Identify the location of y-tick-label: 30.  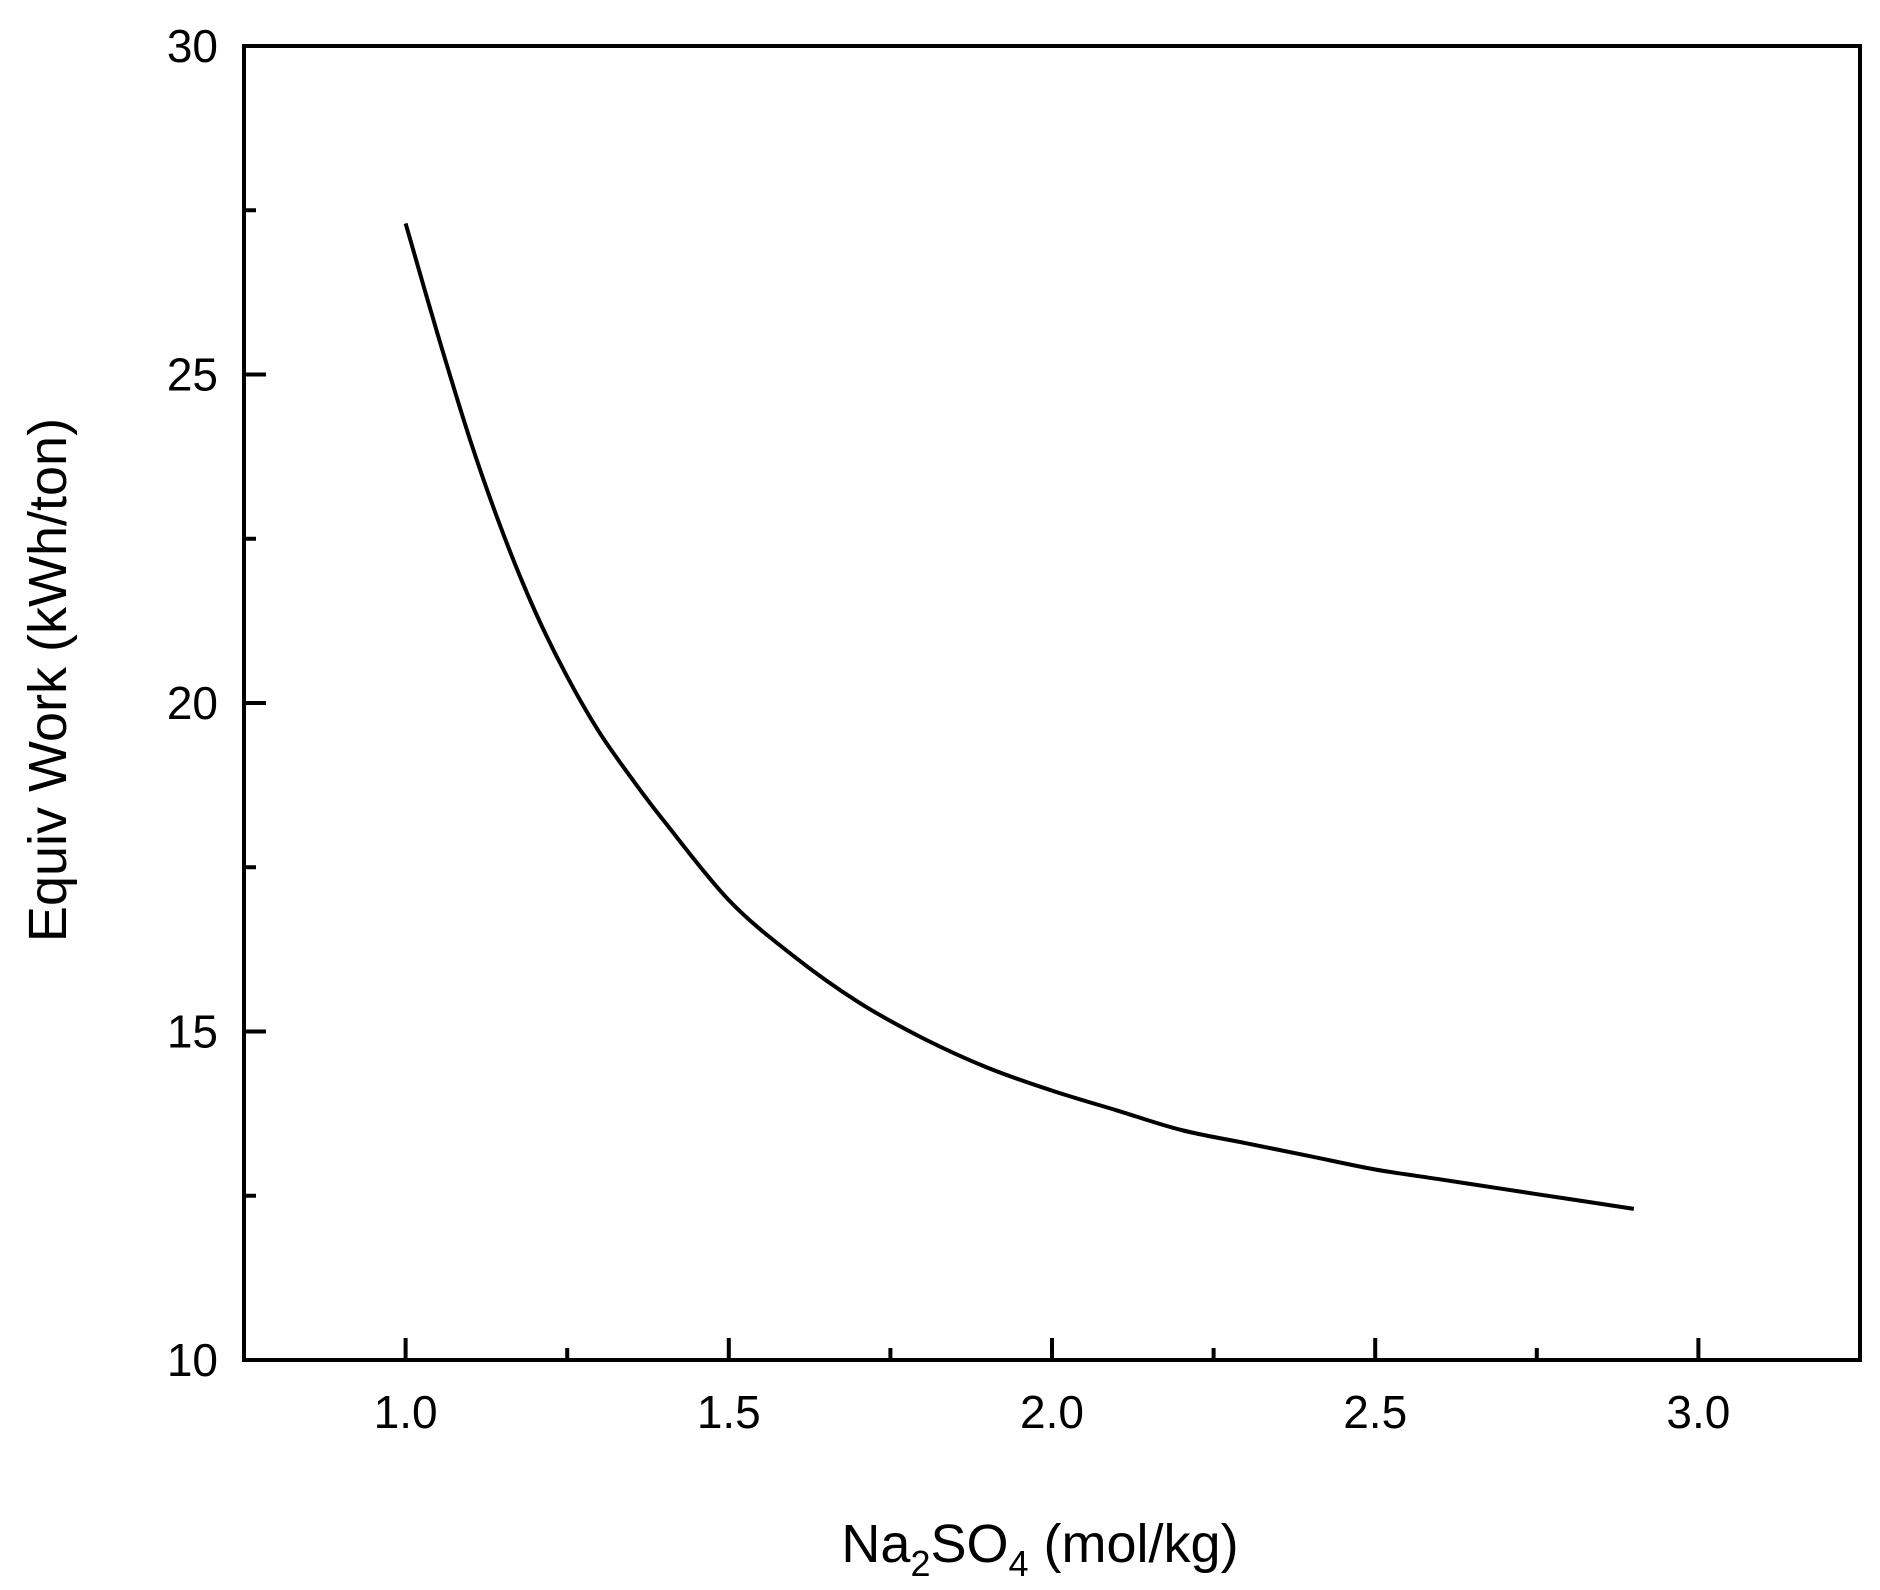
(192, 46).